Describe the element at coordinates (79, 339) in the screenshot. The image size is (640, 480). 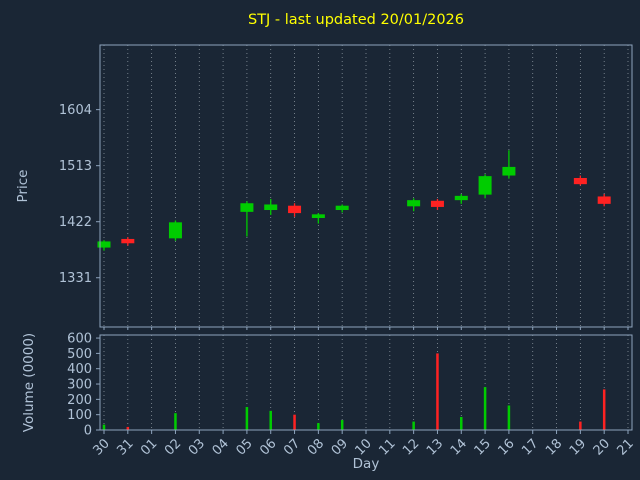
I see `volume-tick-label: 600` at that location.